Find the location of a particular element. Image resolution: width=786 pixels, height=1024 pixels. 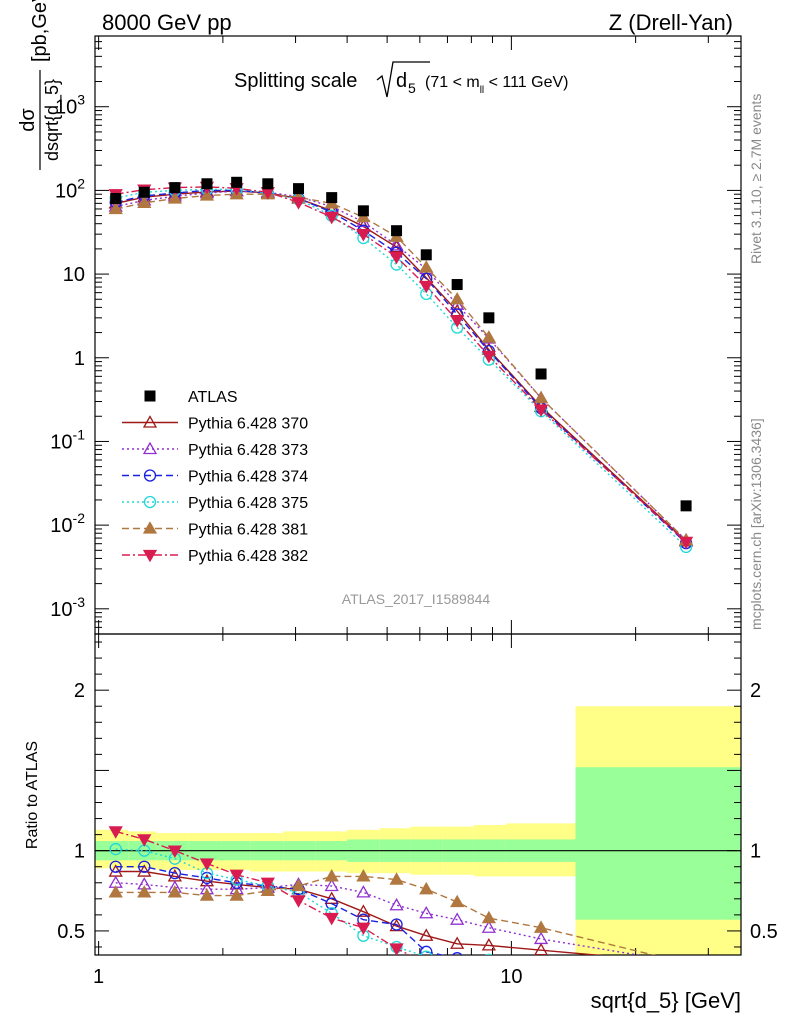

y-tick-label: 10² is located at coordinates (70, 188).